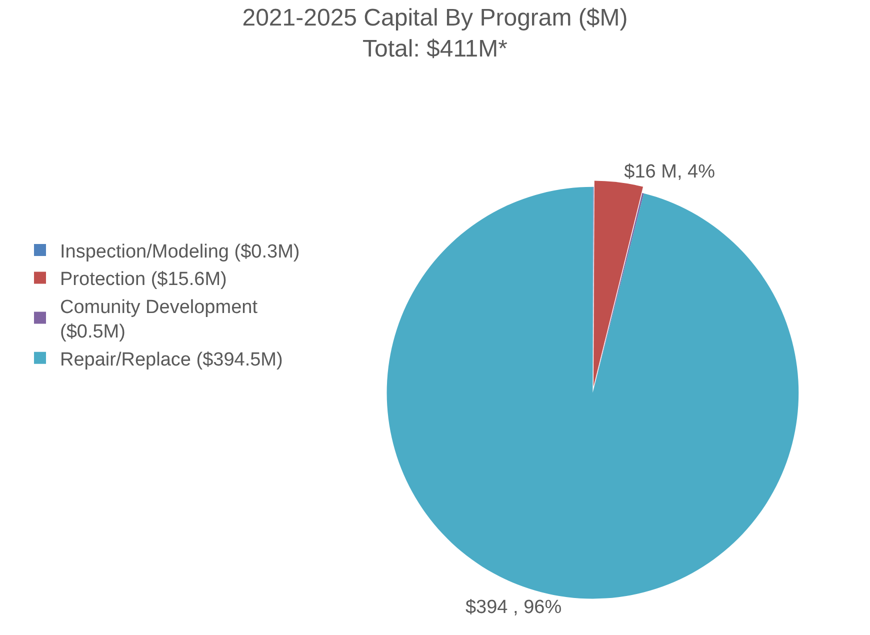  What do you see at coordinates (513, 607) in the screenshot?
I see `data-label: $394 , 96%` at bounding box center [513, 607].